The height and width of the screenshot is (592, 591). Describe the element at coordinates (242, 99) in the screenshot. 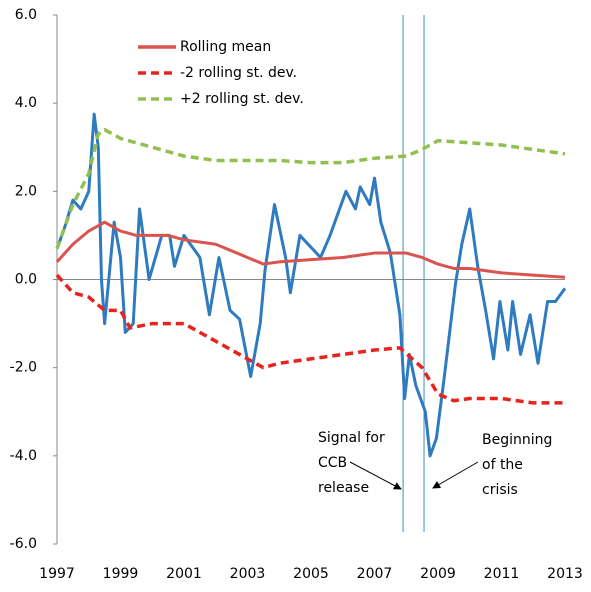

I see `legend-label: +2 rolling st. dev.` at that location.